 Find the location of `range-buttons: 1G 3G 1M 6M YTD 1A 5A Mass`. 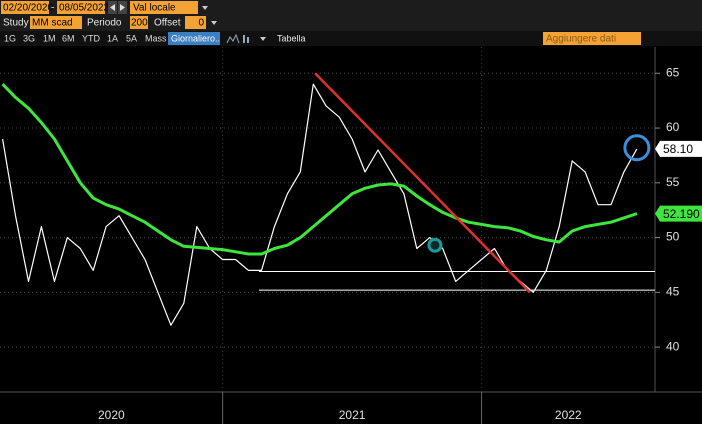

range-buttons: 1G 3G 1M 6M YTD 1A 5A Mass is located at coordinates (85, 38).